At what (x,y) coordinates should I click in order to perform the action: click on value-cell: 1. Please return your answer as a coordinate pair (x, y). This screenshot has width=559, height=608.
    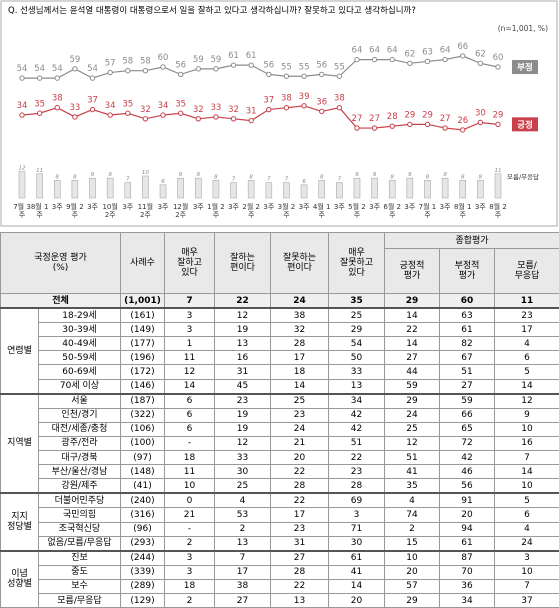
    Looking at the image, I should click on (190, 344).